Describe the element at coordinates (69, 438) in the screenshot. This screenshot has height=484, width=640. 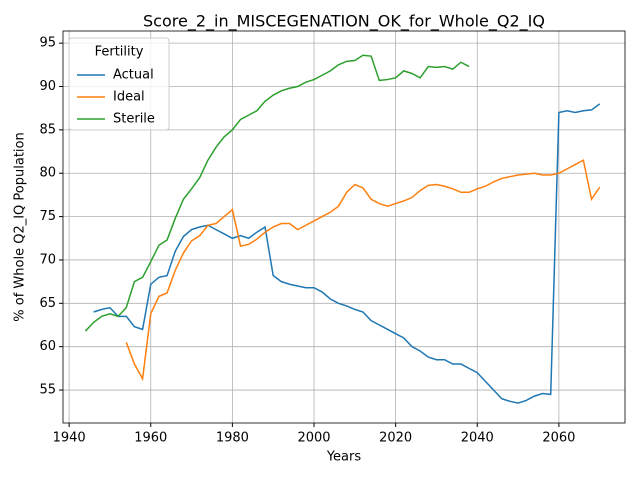
I see `x-tick-label: 1940` at that location.